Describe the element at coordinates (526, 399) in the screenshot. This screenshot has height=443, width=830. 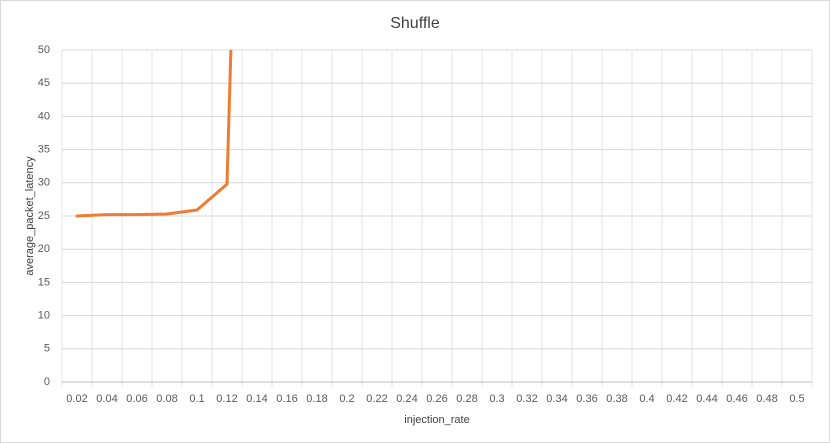
I see `x-tick-label: 0.32` at that location.